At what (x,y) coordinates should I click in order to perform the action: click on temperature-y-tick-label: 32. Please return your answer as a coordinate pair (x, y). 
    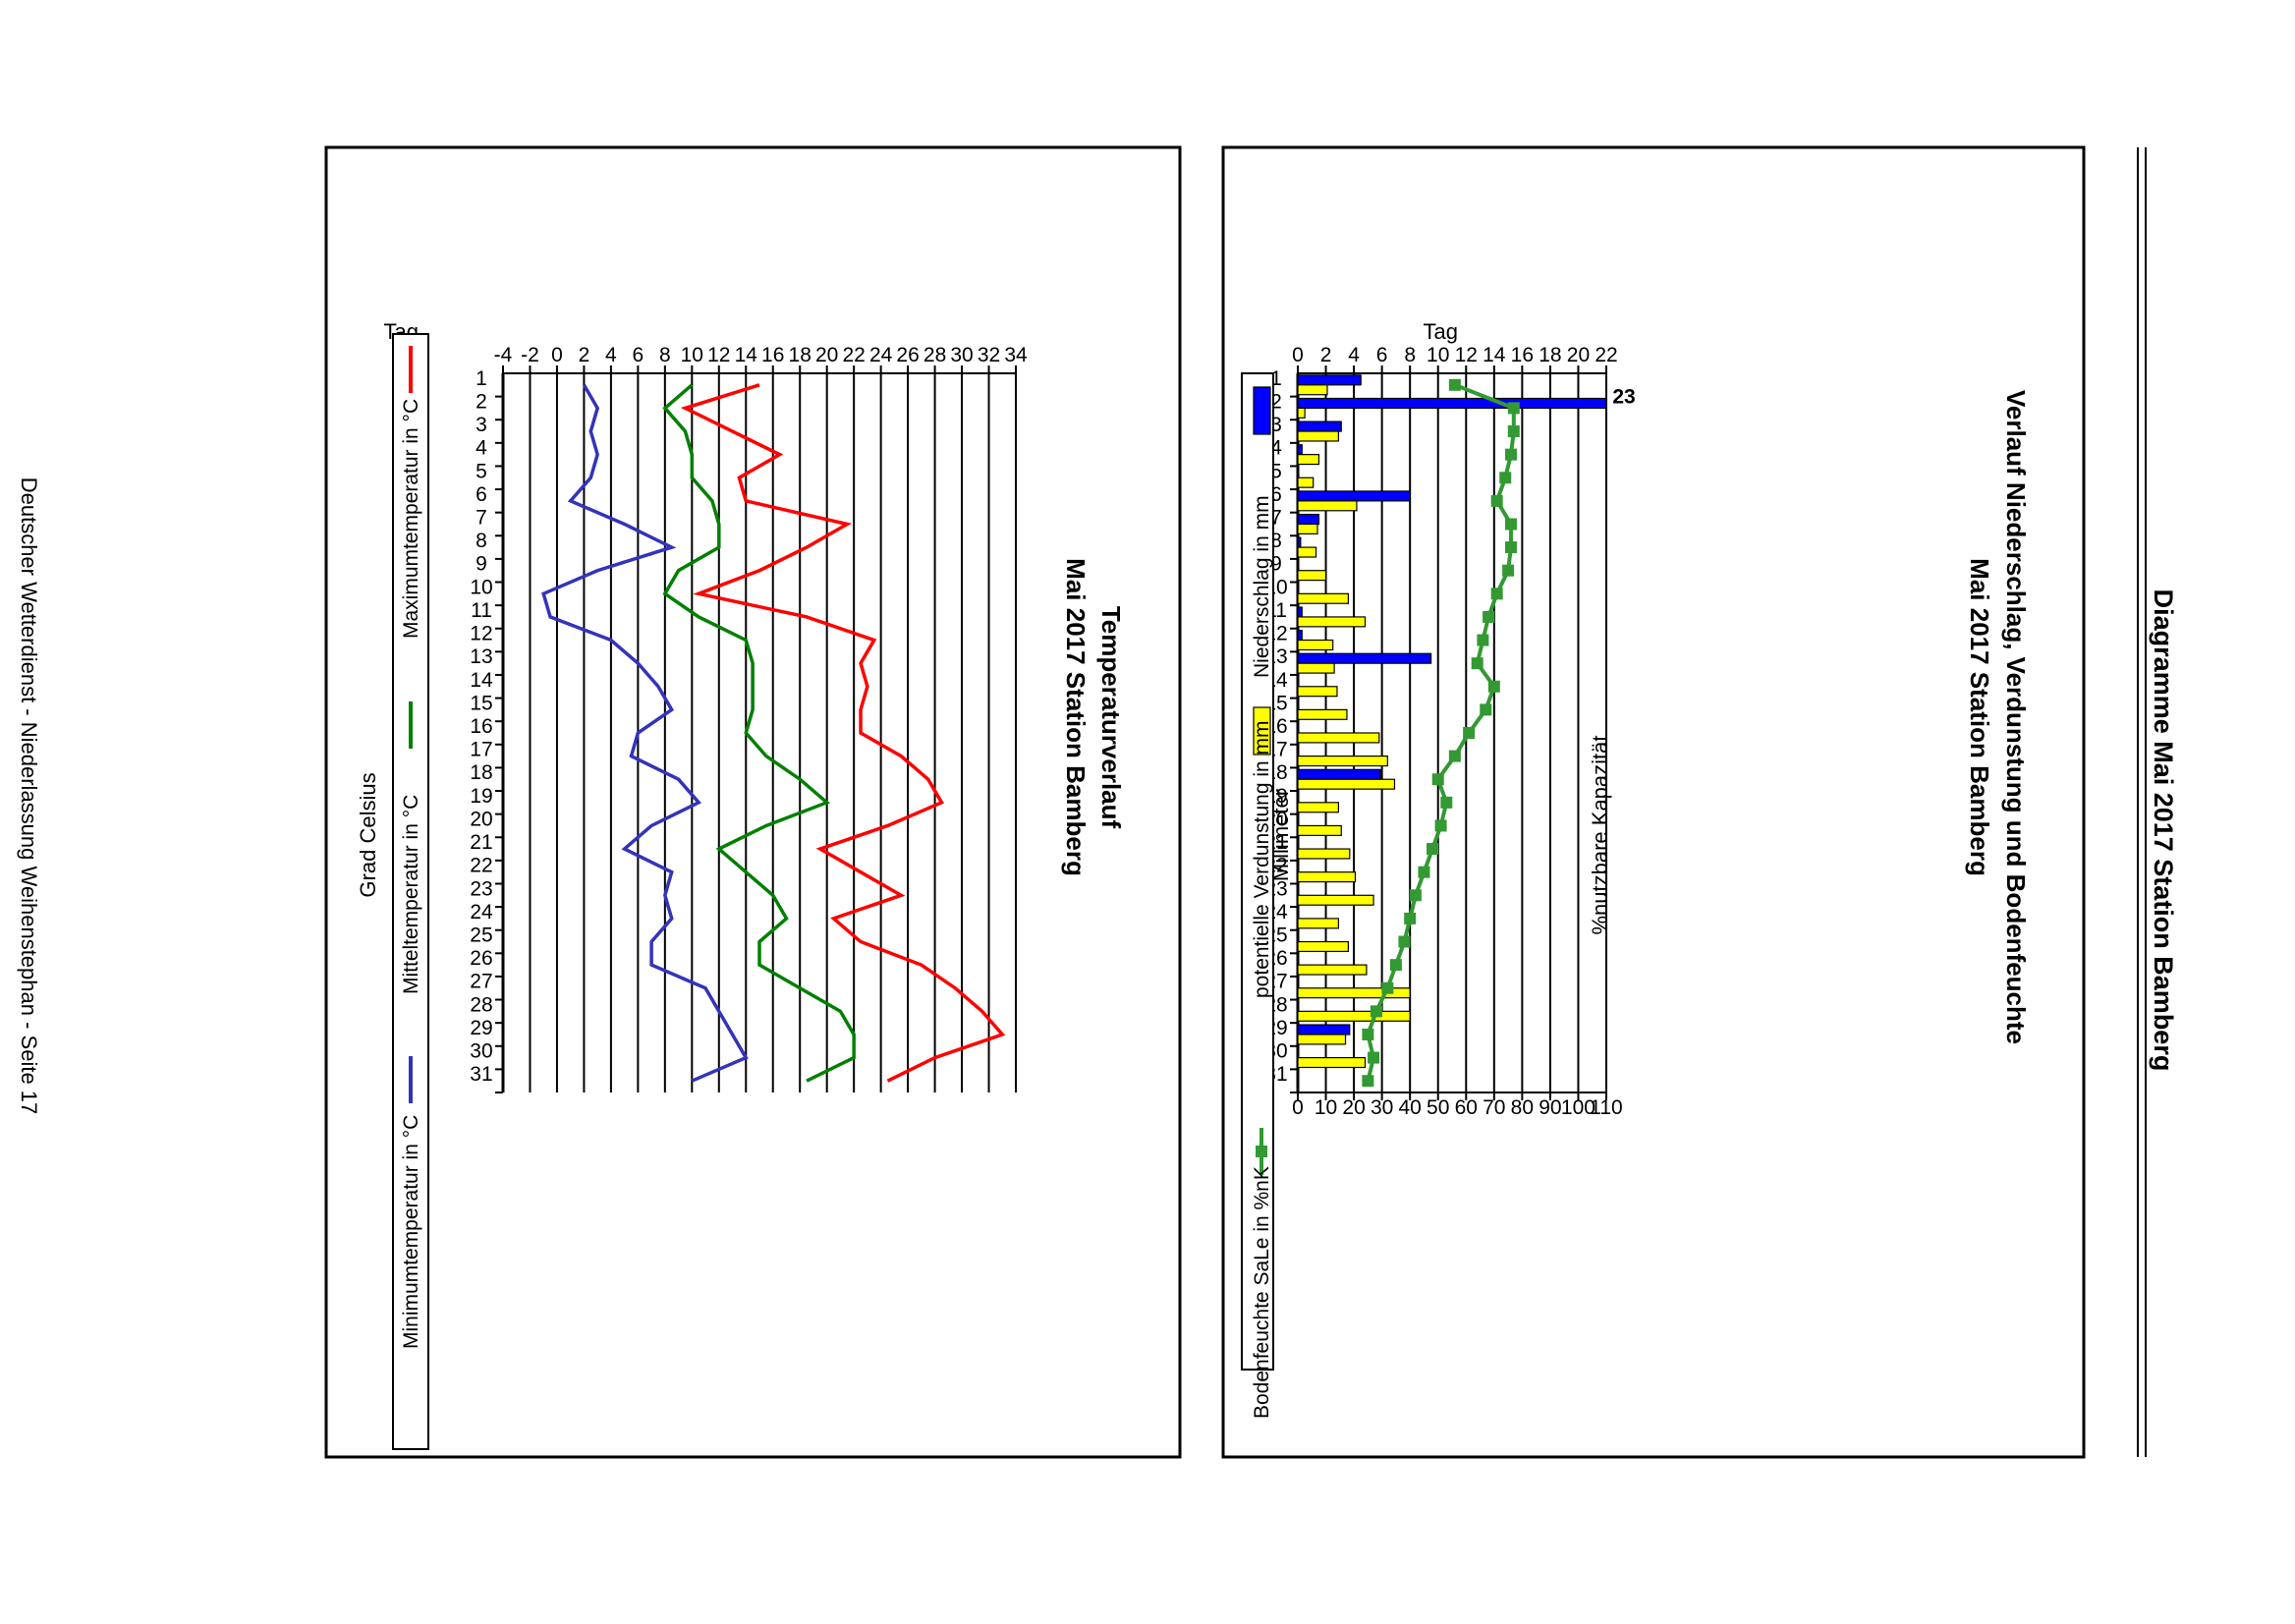
    Looking at the image, I should click on (989, 355).